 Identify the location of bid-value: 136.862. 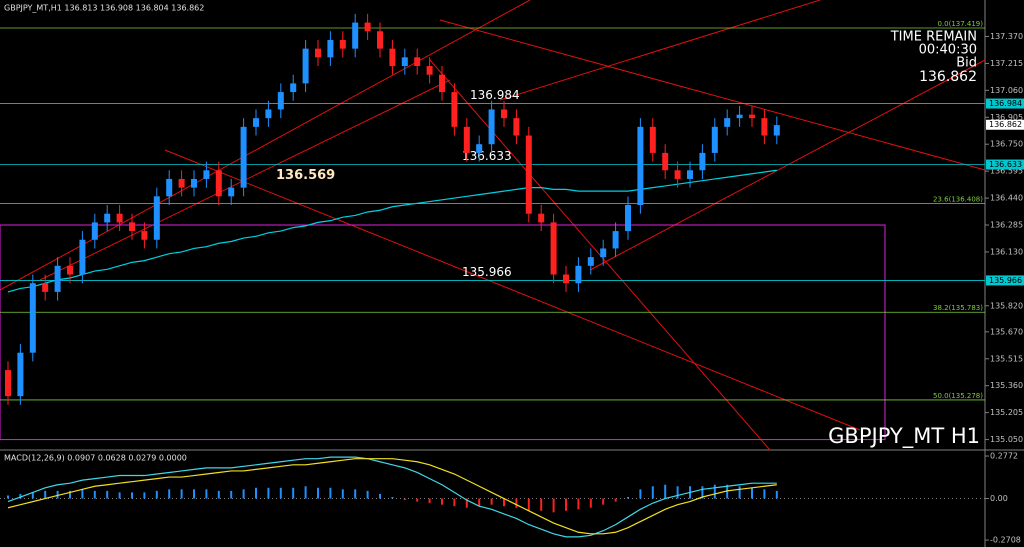
(948, 77).